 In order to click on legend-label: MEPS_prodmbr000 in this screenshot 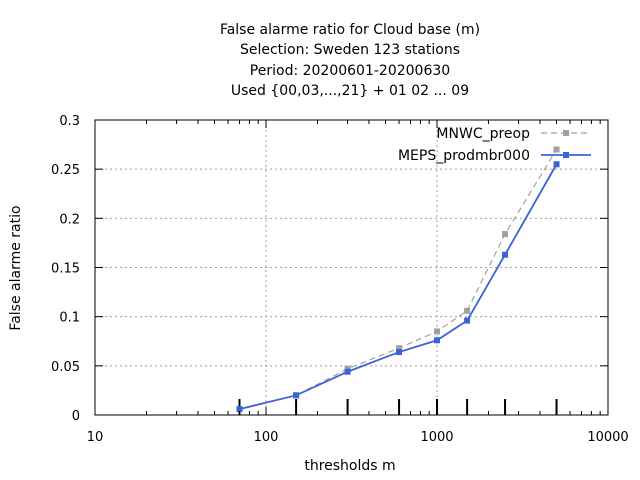, I will do `click(464, 156)`.